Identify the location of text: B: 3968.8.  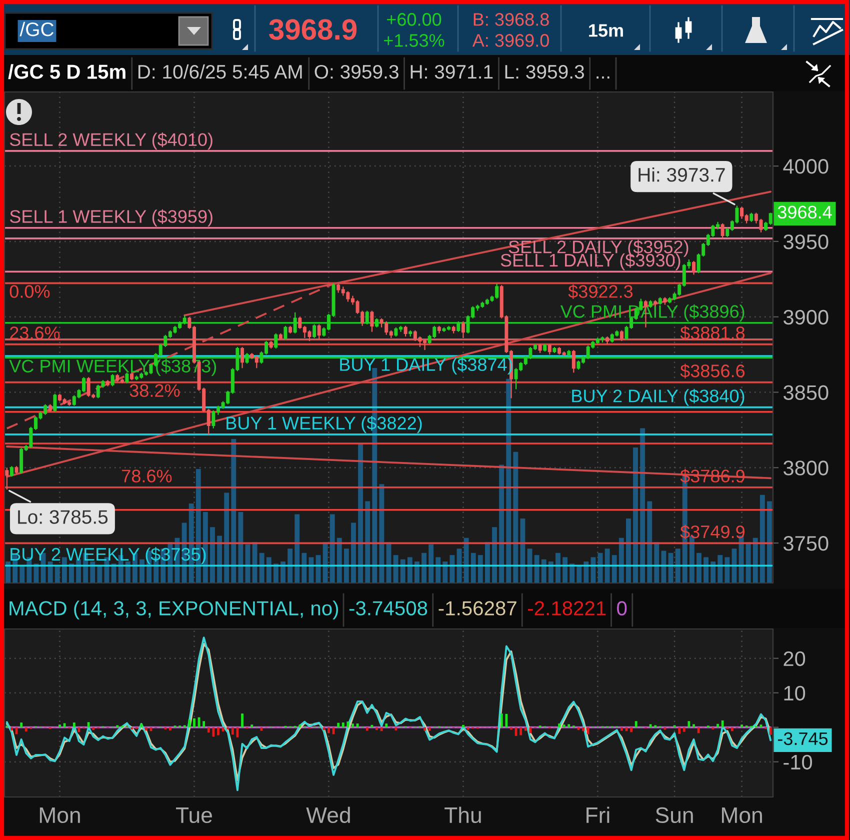
(511, 19).